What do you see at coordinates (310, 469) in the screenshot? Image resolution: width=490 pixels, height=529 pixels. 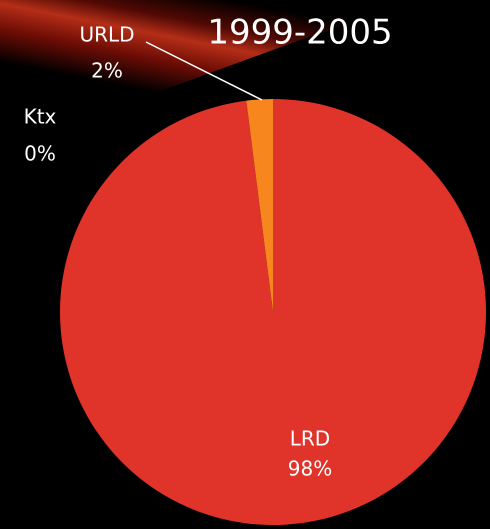 I see `slice-value-label: 98%` at bounding box center [310, 469].